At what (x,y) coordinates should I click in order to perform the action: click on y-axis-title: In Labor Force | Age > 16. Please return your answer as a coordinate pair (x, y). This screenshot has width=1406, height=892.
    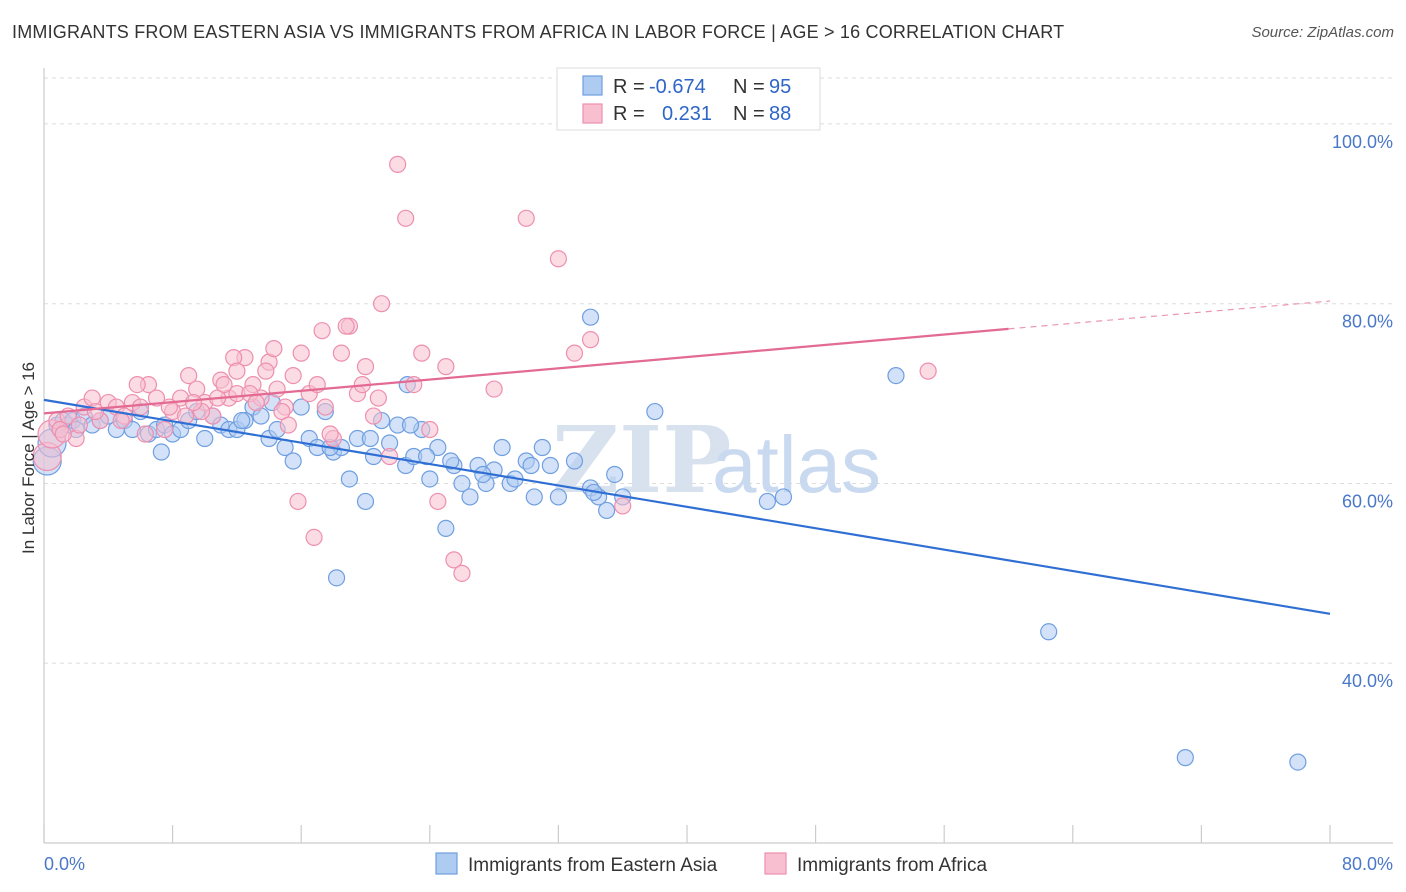
    Looking at the image, I should click on (28, 458).